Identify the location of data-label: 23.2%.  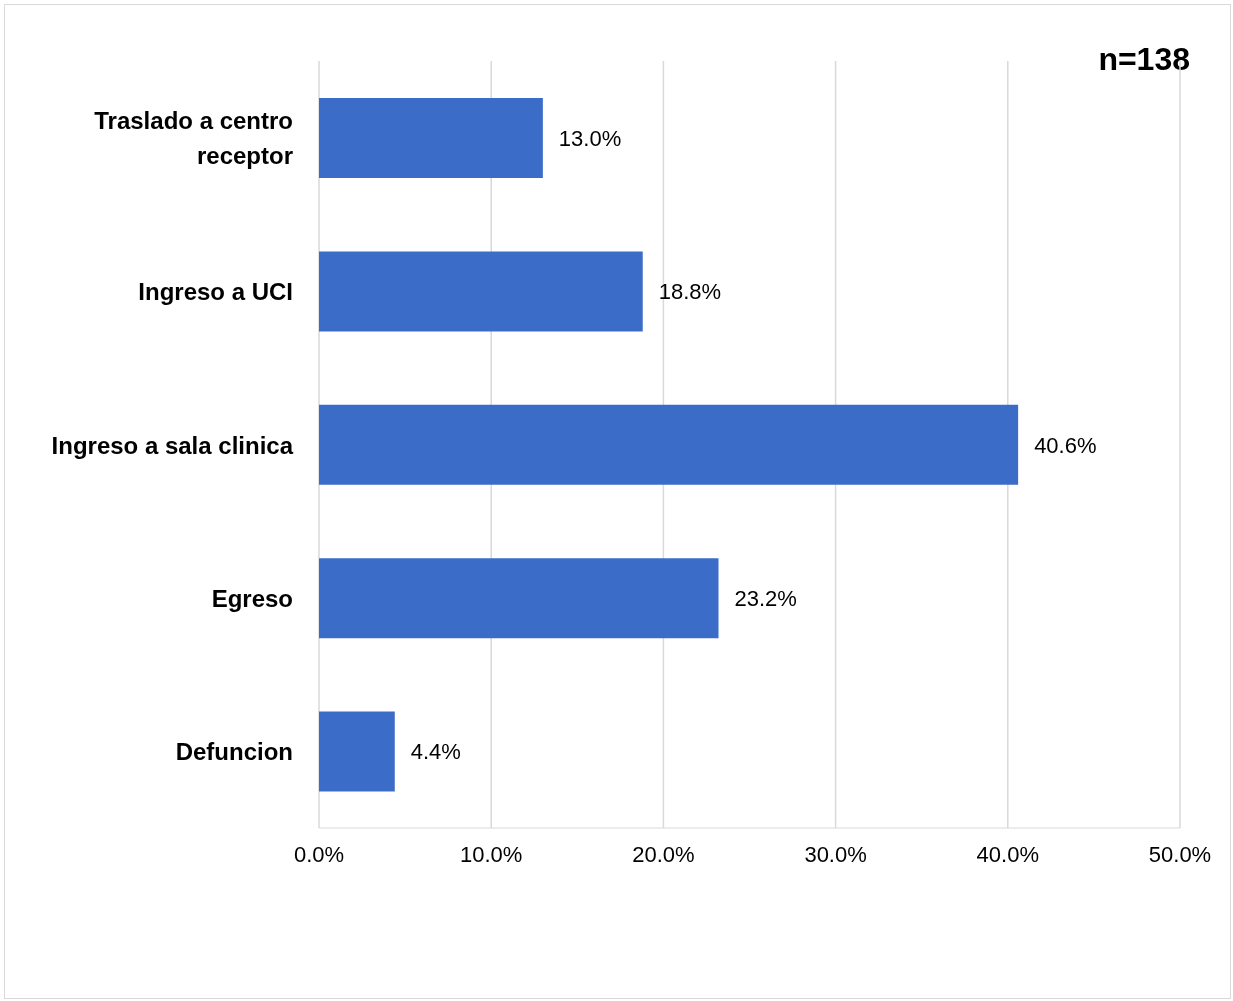
(765, 599).